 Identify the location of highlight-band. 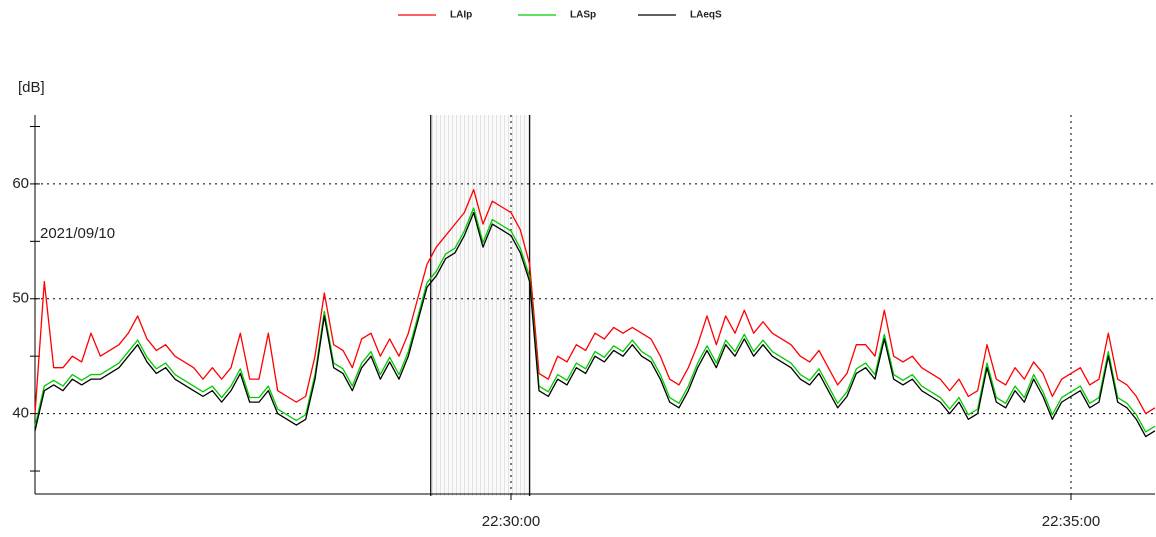
(480, 305).